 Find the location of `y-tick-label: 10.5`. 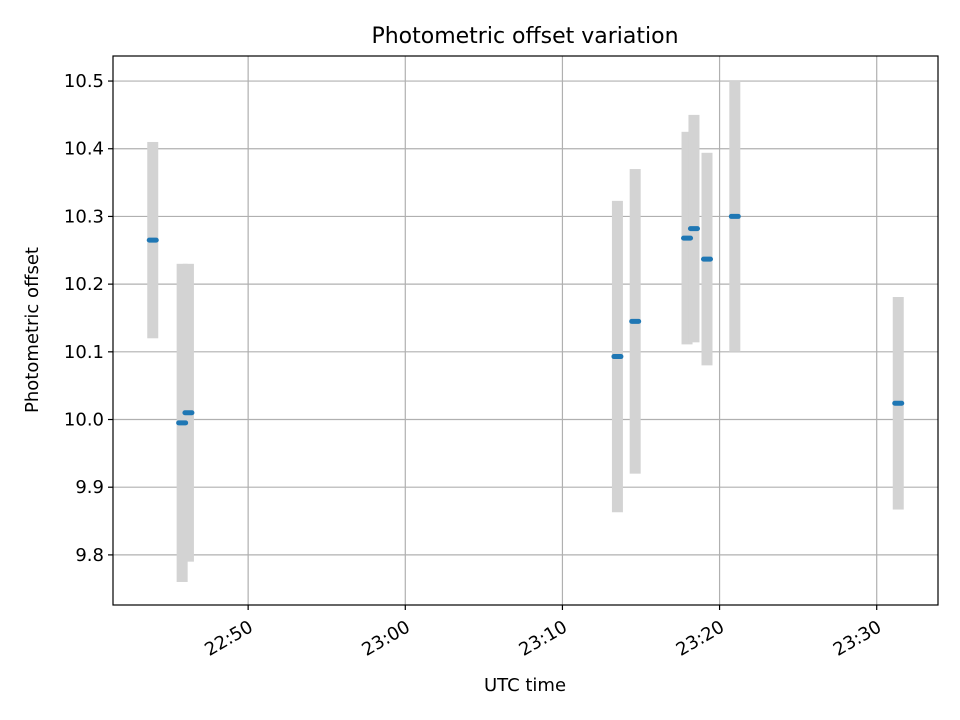

y-tick-label: 10.5 is located at coordinates (84, 81).